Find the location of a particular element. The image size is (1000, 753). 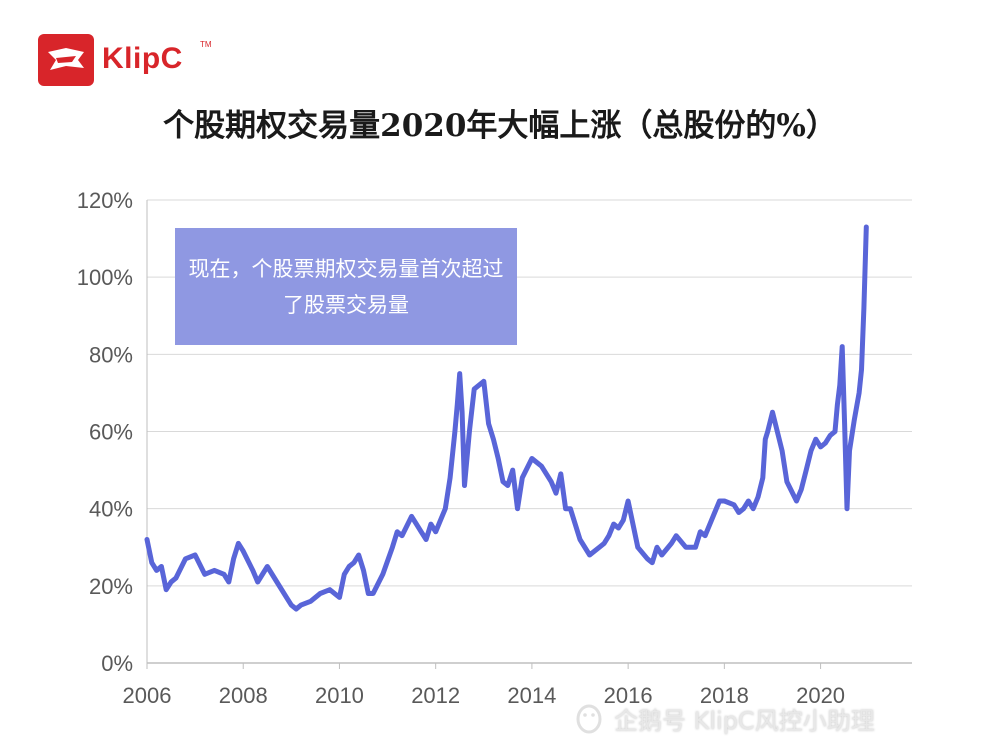

y-tick-label: 0% is located at coordinates (117, 663).